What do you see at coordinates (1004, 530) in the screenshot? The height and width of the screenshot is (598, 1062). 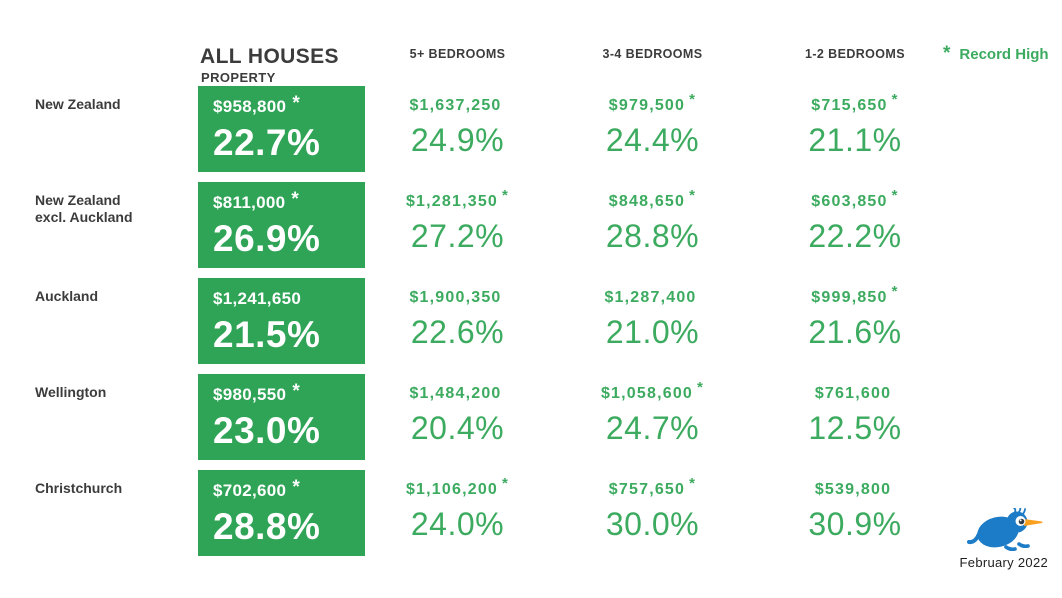 I see `kiwi-bird-logo-icon` at bounding box center [1004, 530].